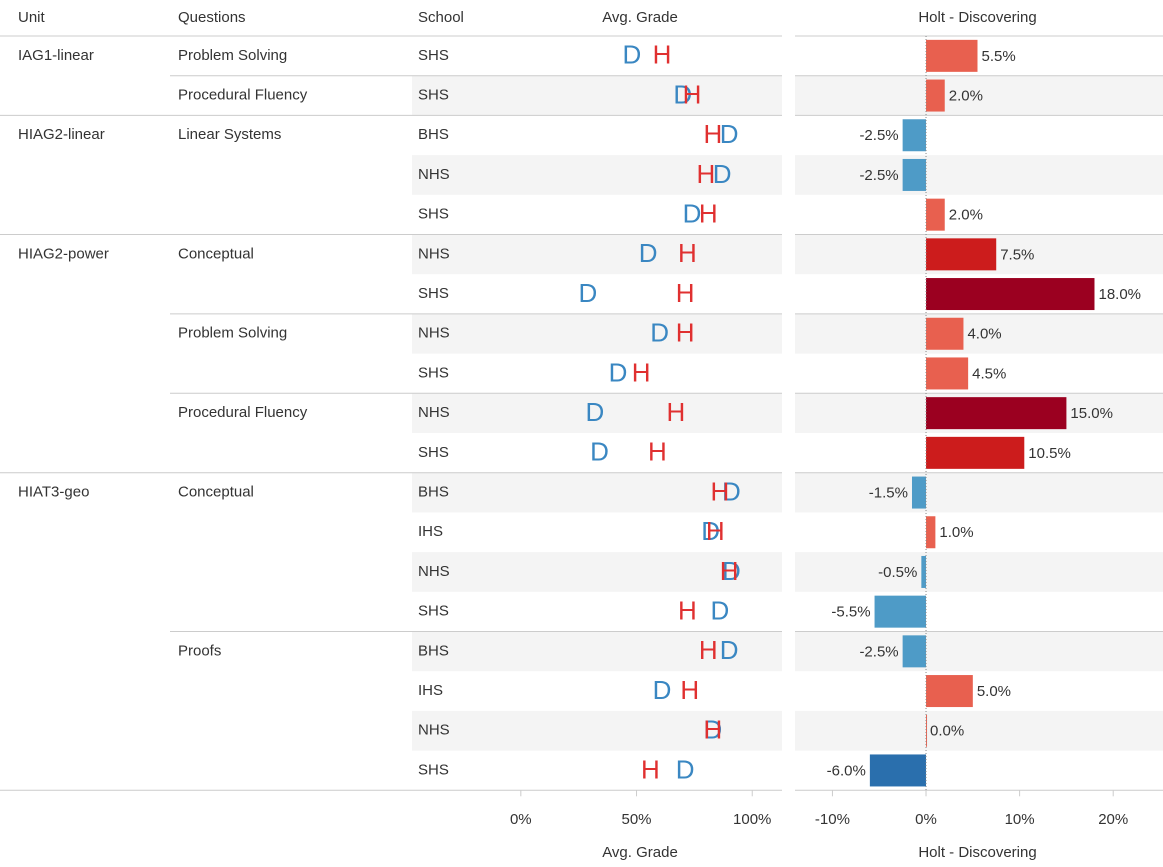  Describe the element at coordinates (999, 56) in the screenshot. I see `value-label: 5.5%` at that location.